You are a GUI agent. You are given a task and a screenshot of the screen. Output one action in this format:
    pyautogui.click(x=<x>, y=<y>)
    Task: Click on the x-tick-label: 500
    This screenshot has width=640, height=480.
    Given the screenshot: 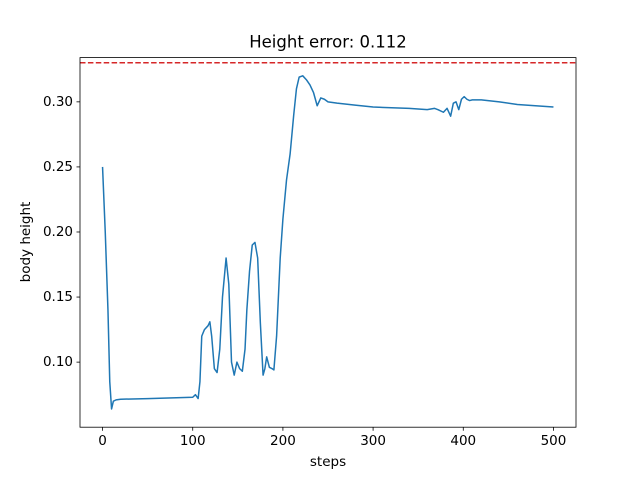 What is the action you would take?
    pyautogui.click(x=554, y=441)
    